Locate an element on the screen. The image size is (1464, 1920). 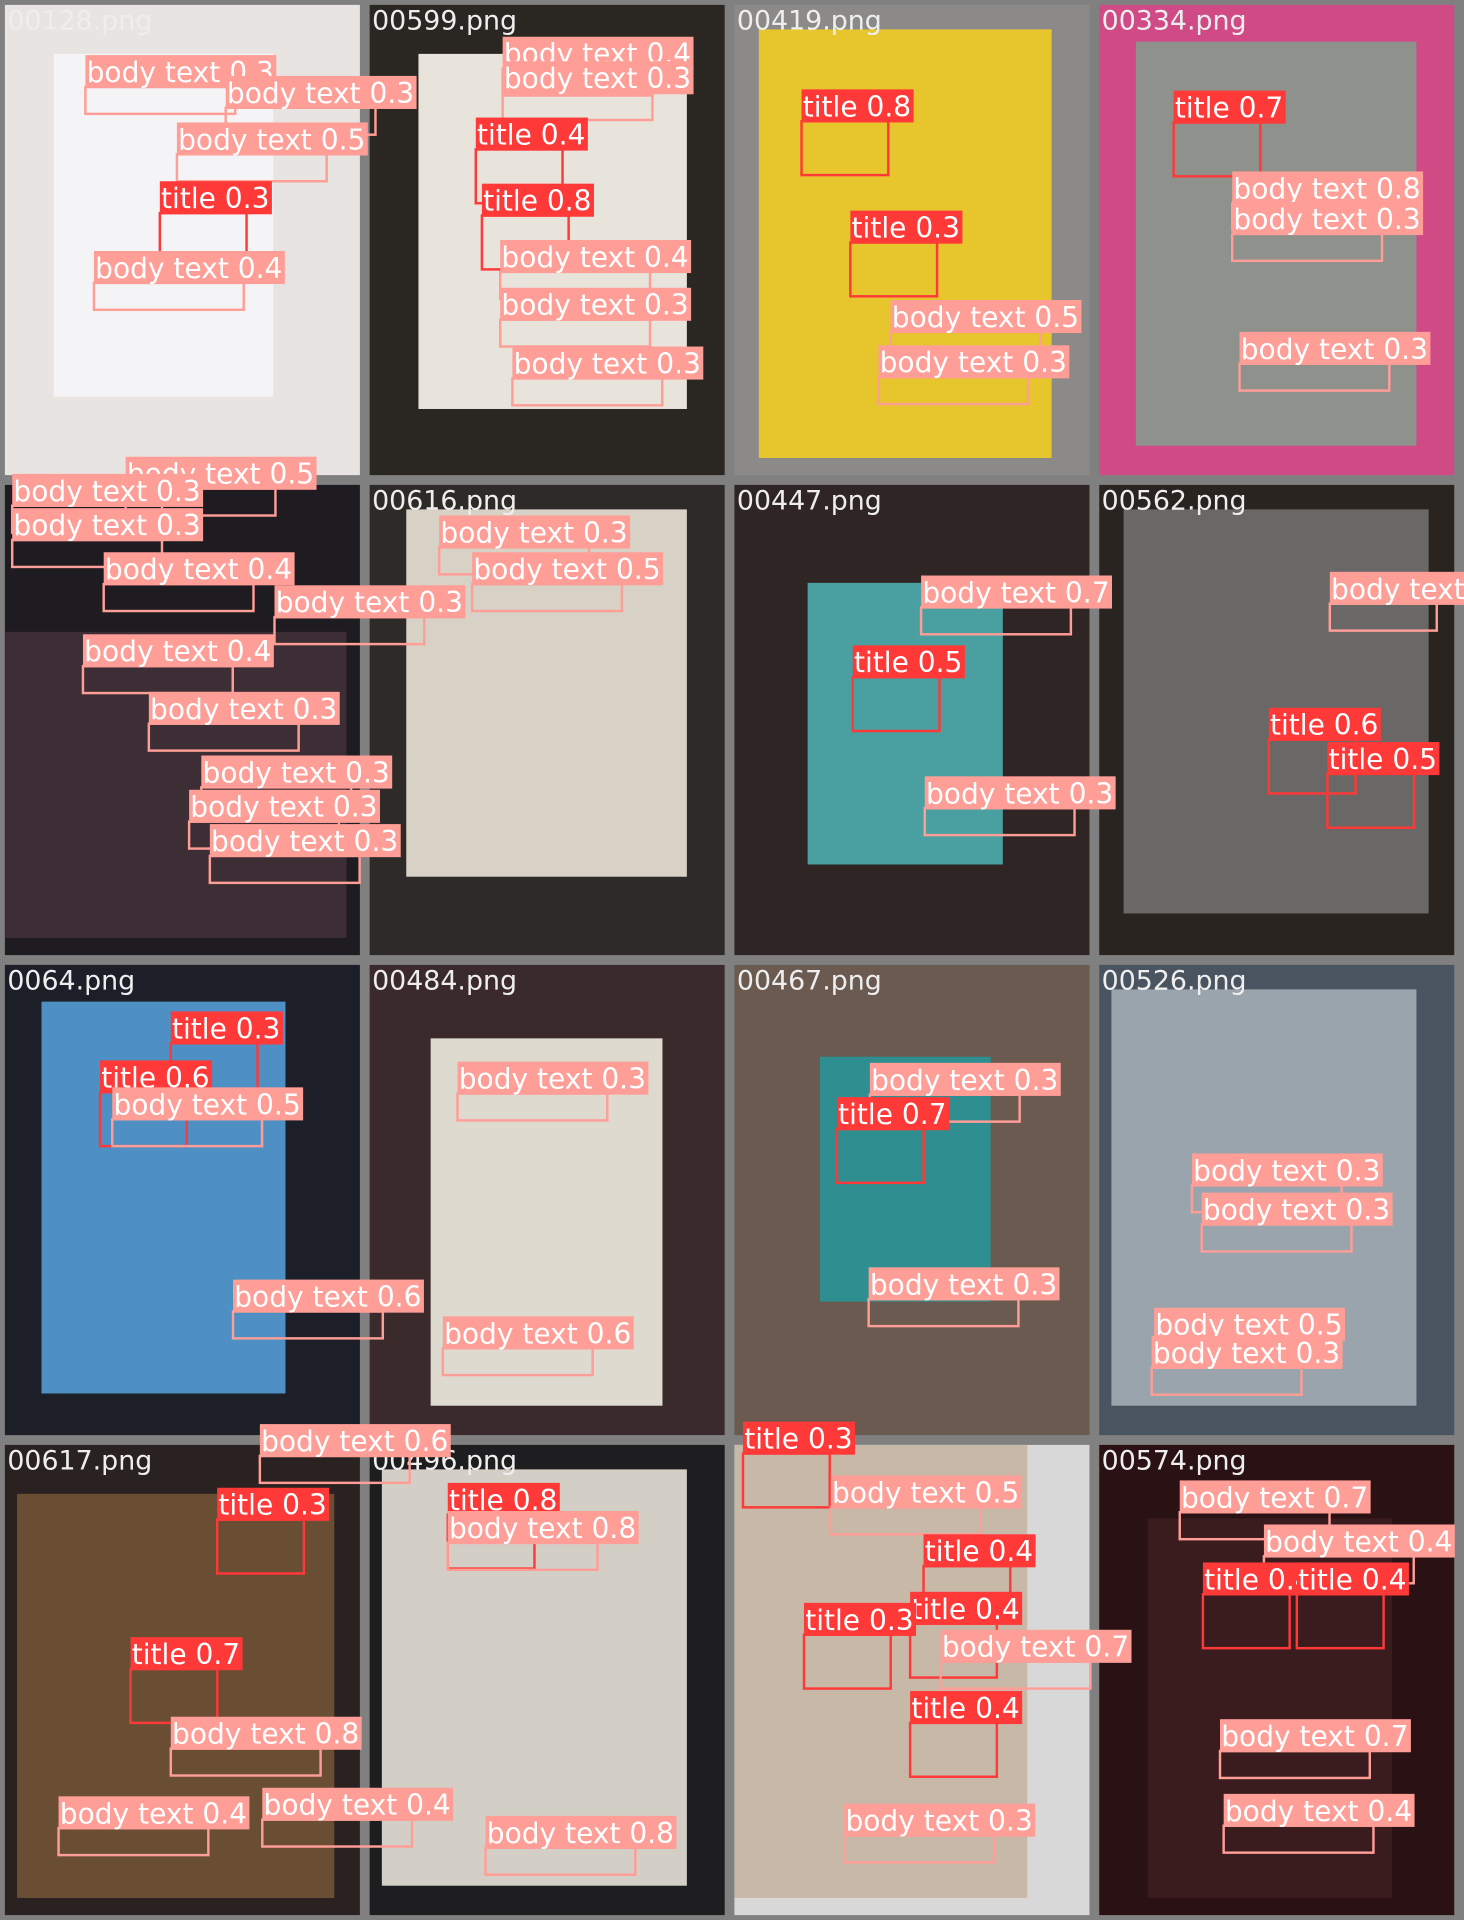
tile is located at coordinates (912, 1680).